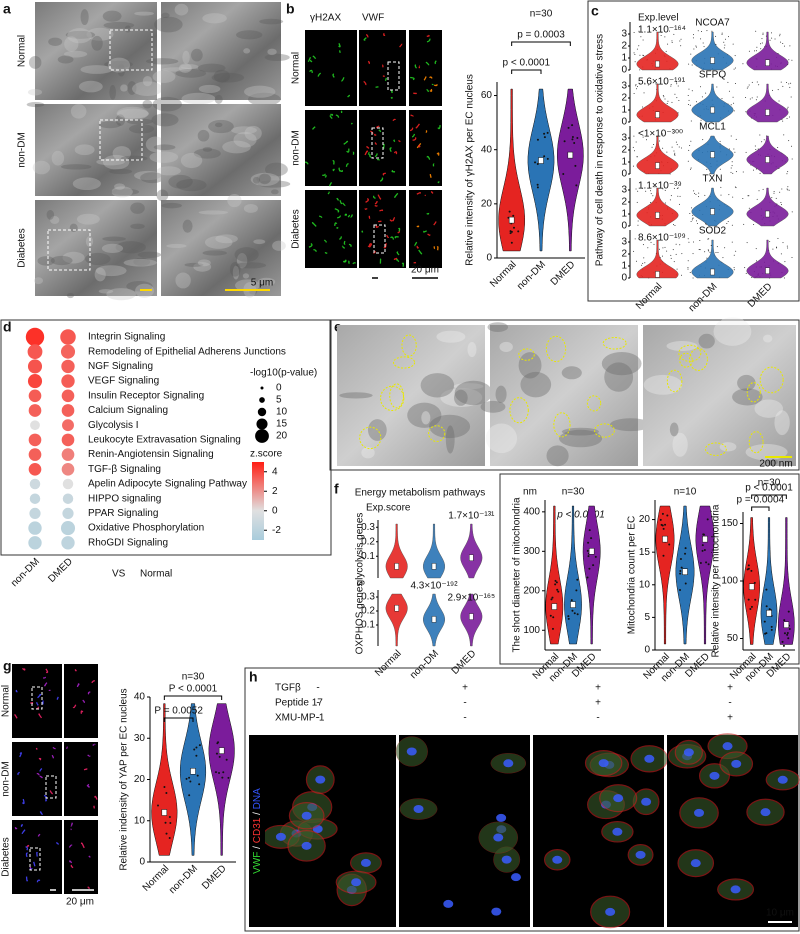  I want to click on mitochondria-outline, so click(690, 353).